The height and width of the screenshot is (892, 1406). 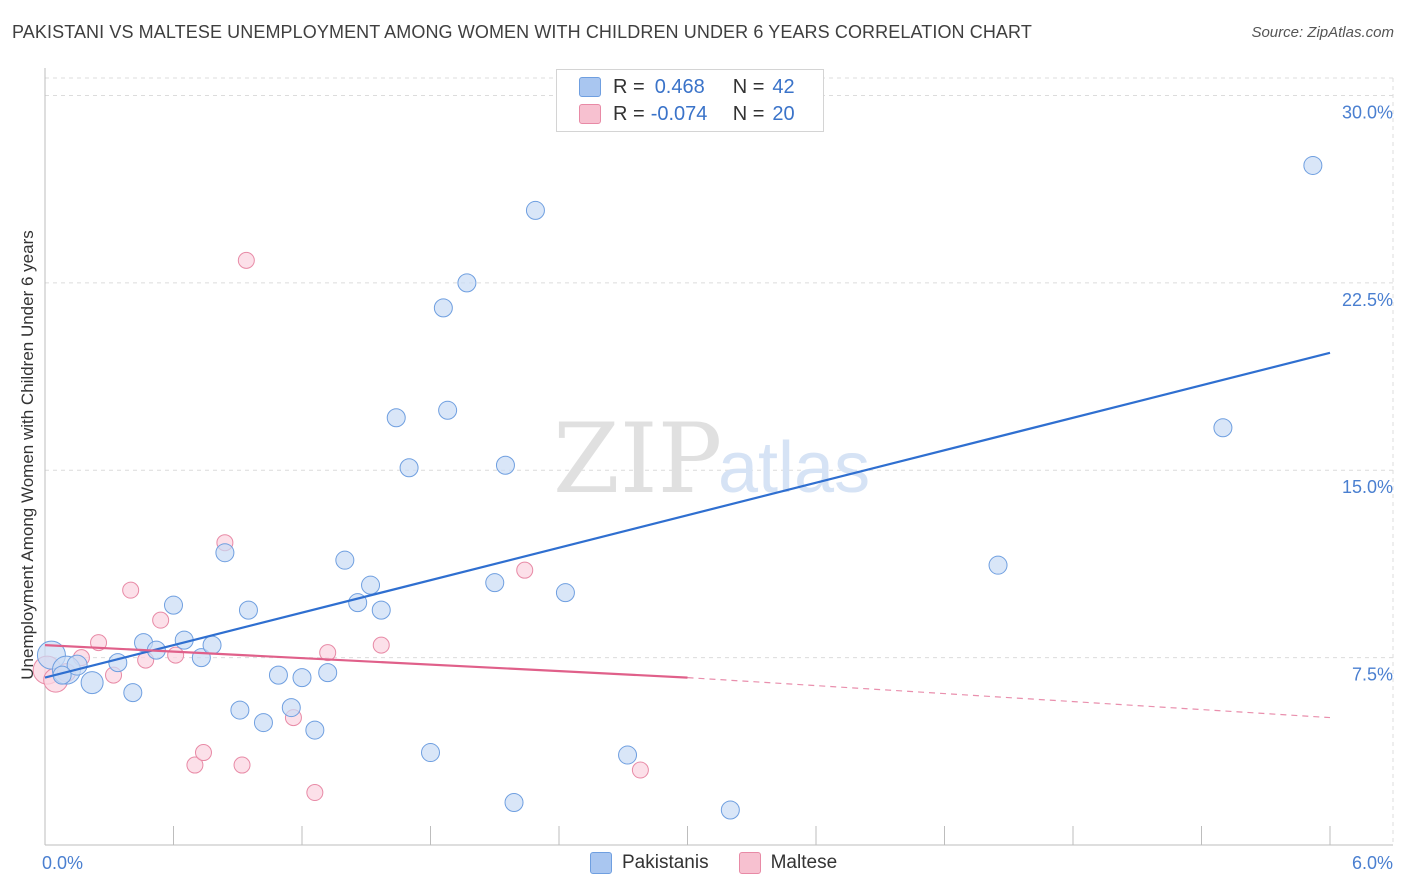 I want to click on watermark-zip: ZIP, so click(x=637, y=459).